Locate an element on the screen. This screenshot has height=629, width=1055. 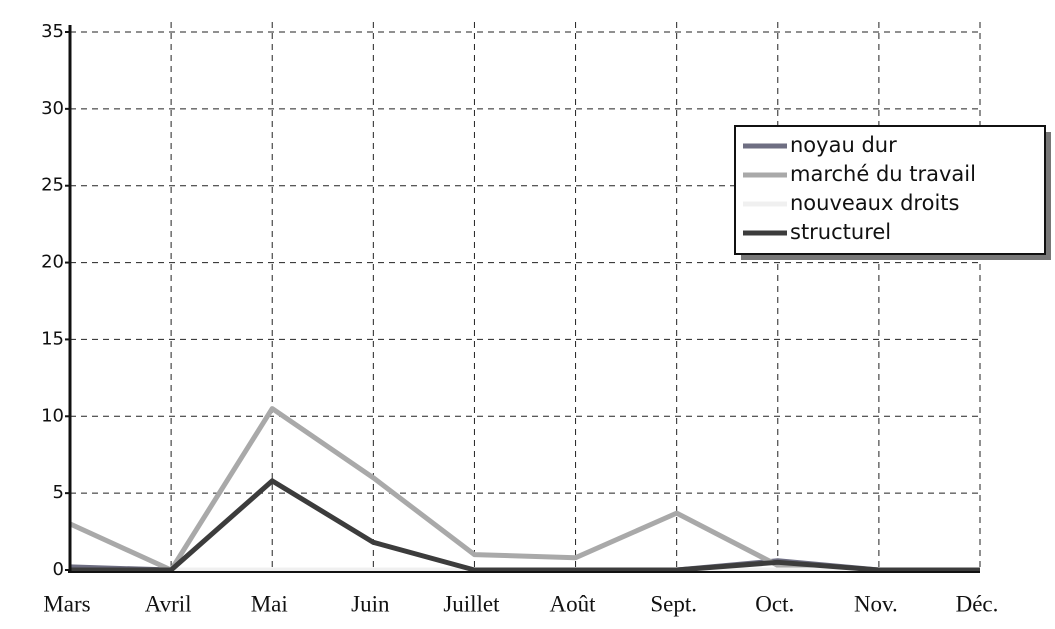
x-tick-label: Oct. is located at coordinates (774, 603).